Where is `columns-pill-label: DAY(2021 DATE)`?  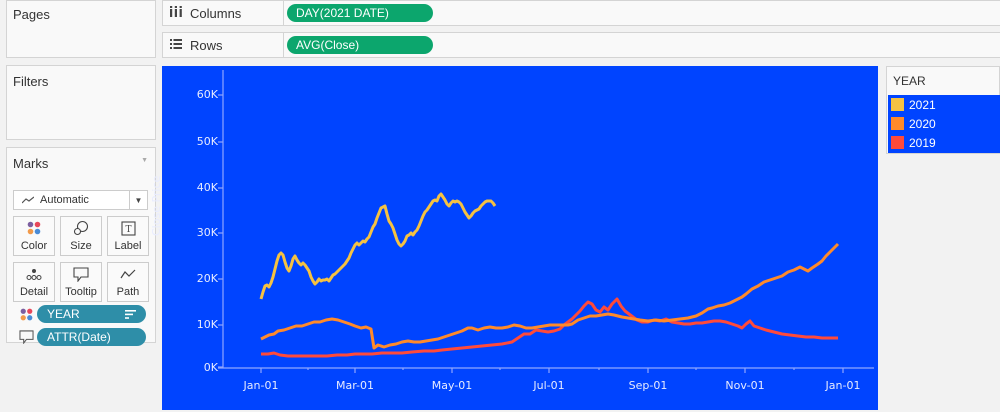 columns-pill-label: DAY(2021 DATE) is located at coordinates (342, 13).